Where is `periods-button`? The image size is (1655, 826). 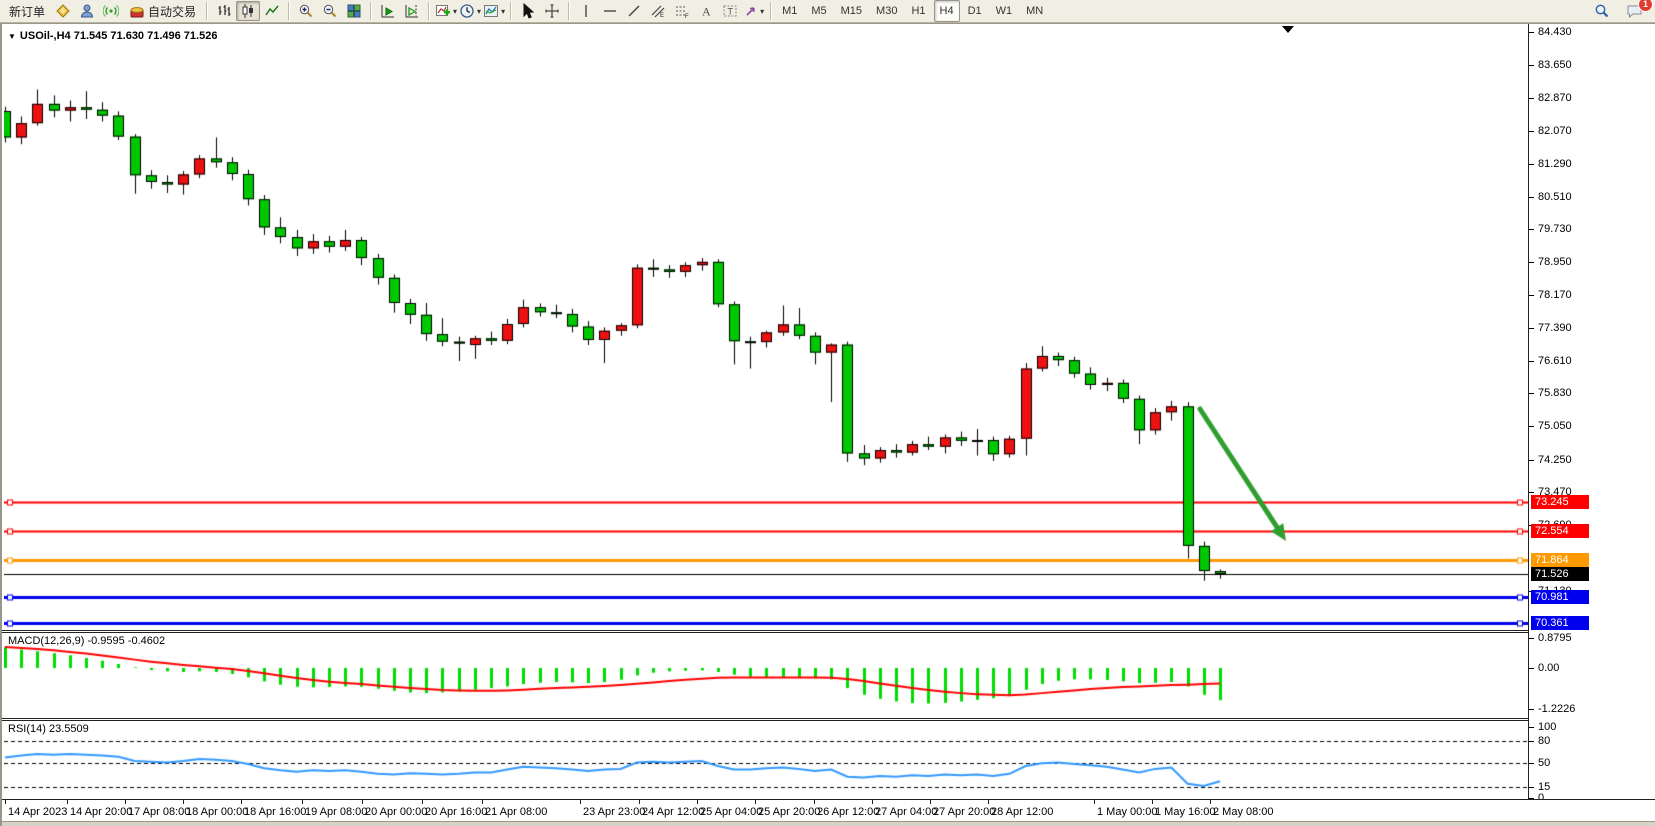 periods-button is located at coordinates (470, 11).